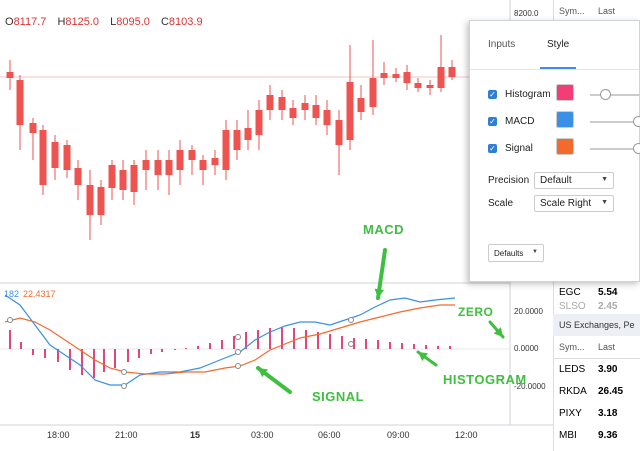 The image size is (640, 451). What do you see at coordinates (230, 352) in the screenshot?
I see `macd-histogram` at bounding box center [230, 352].